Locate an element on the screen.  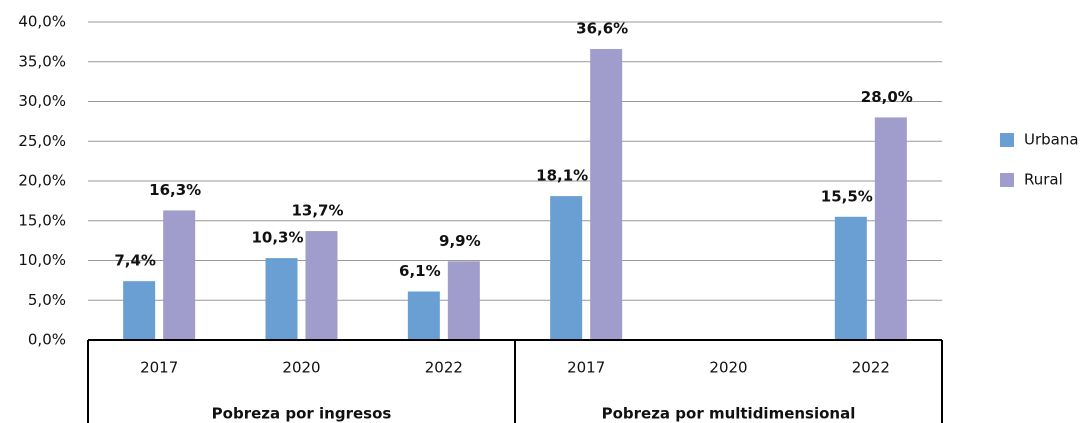
data-label: 6,1% is located at coordinates (420, 271).